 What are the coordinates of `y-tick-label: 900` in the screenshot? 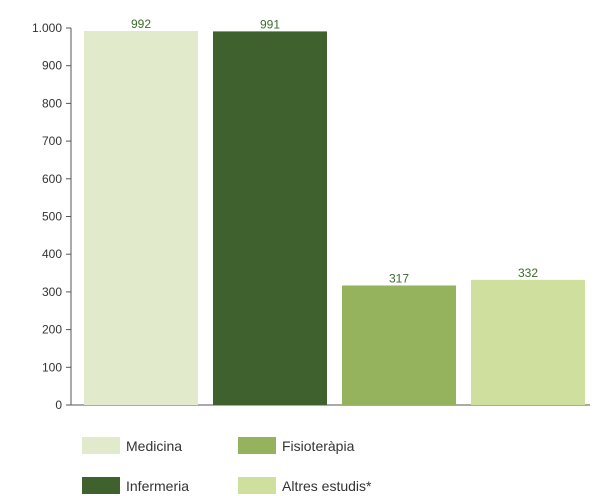 It's located at (52, 66).